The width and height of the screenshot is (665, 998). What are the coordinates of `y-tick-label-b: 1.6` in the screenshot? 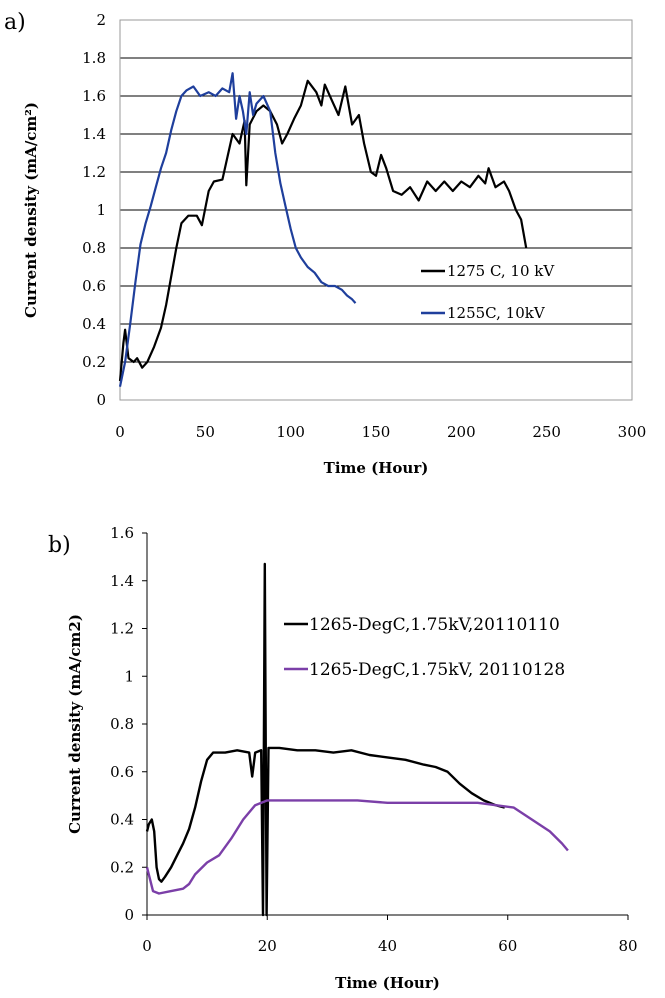 It's located at (122, 533).